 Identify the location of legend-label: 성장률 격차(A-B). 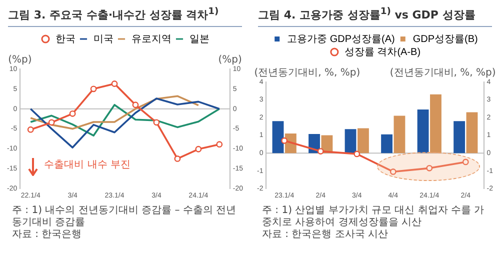
(382, 52).